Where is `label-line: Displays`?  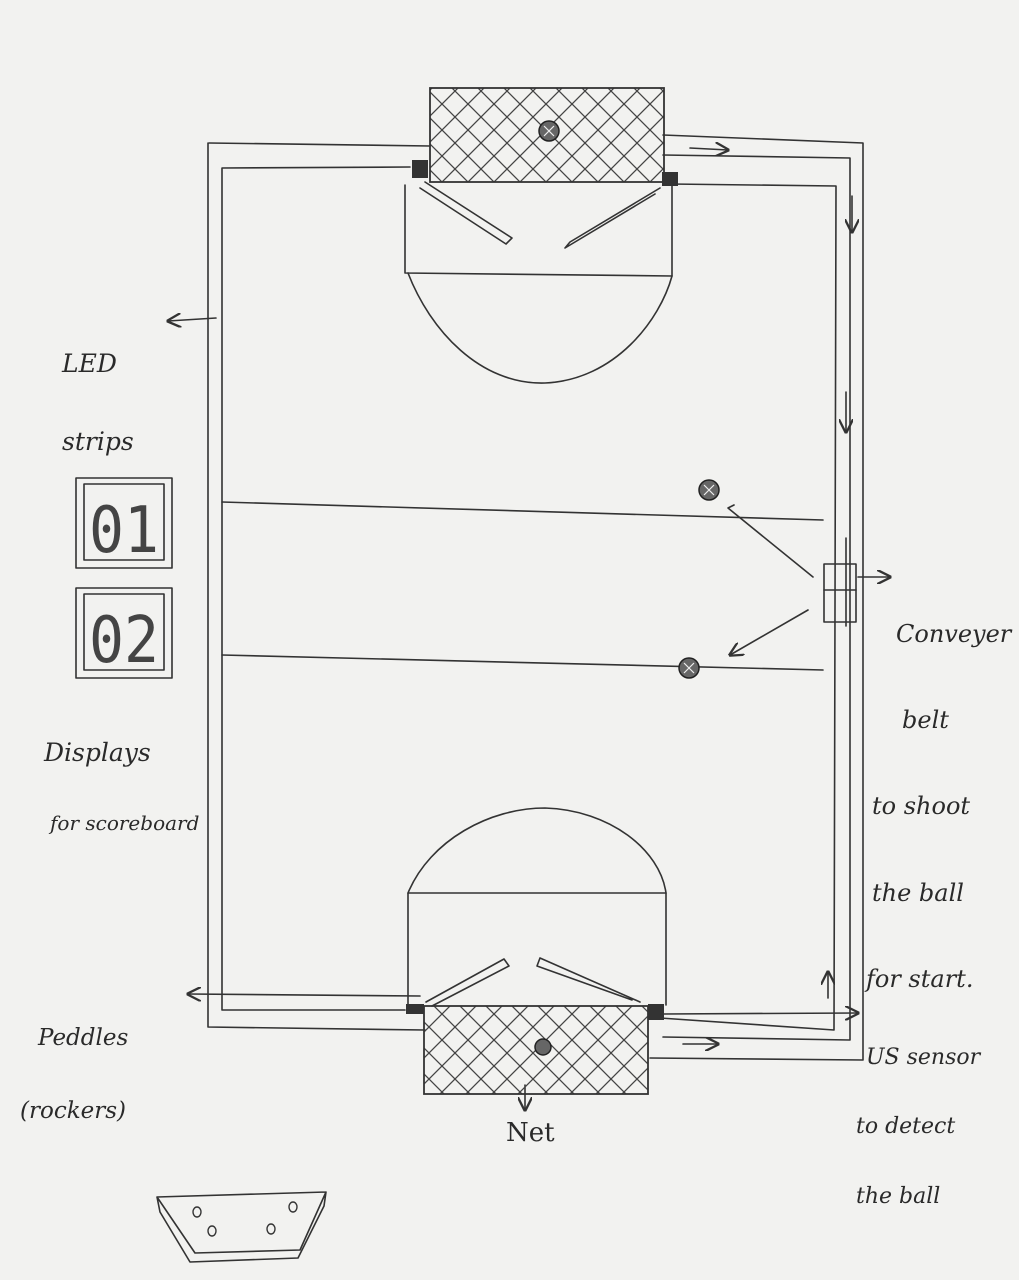 label-line: Displays is located at coordinates (97, 753).